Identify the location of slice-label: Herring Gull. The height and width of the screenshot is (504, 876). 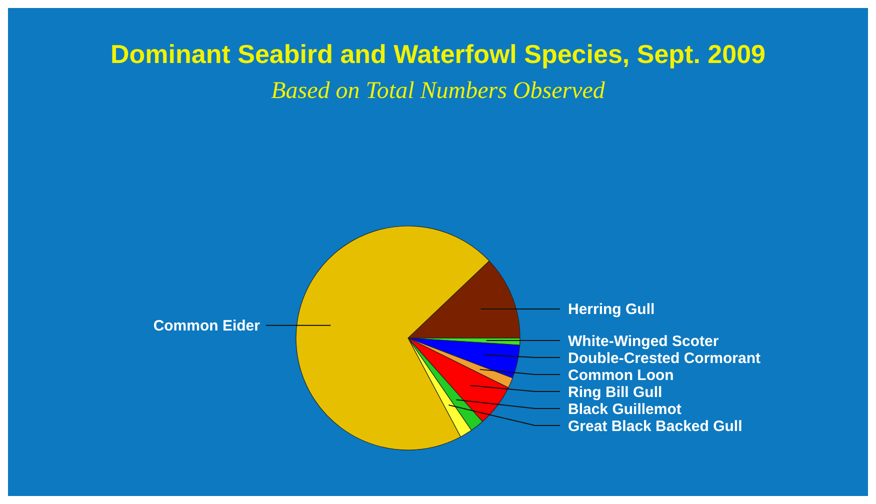
(611, 309).